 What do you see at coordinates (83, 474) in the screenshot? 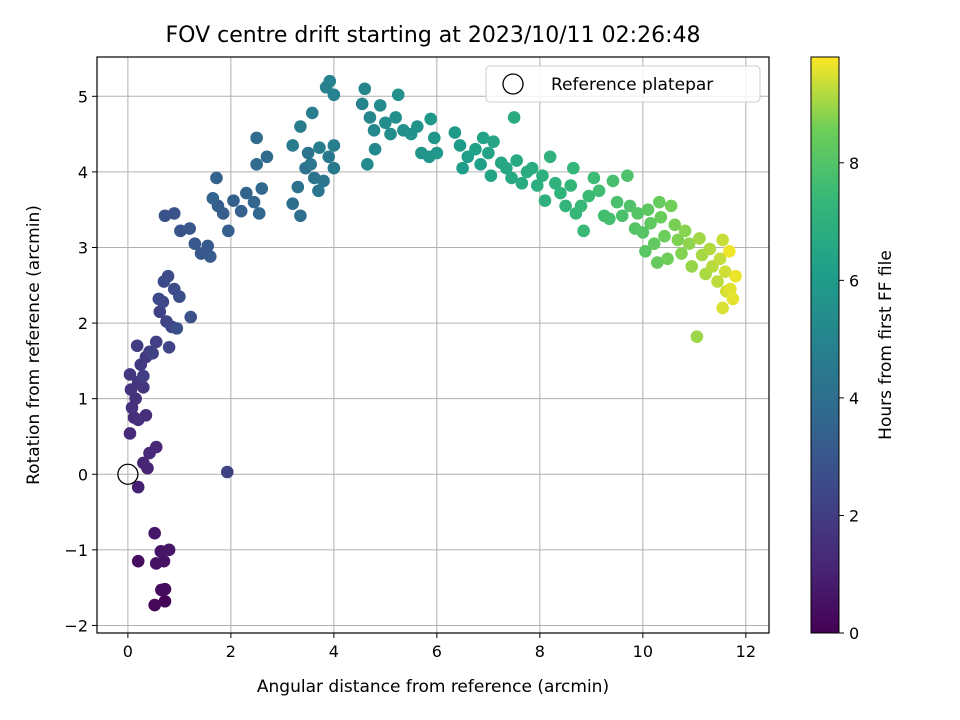
I see `y-tick-label: 0` at bounding box center [83, 474].